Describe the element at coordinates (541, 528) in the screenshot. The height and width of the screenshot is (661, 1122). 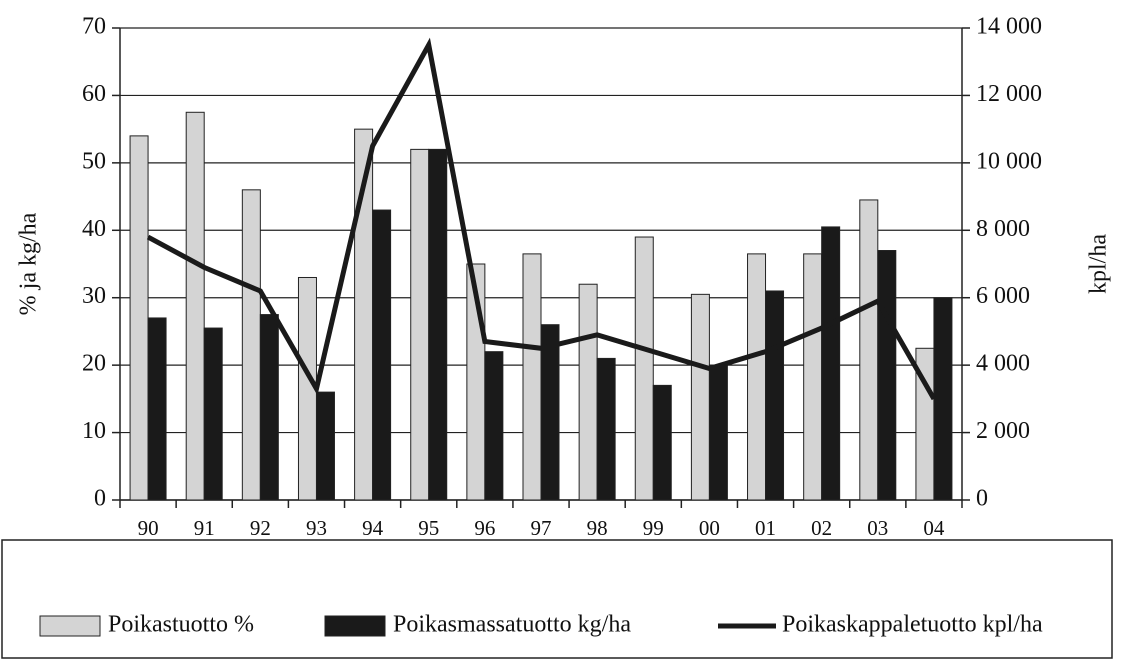
I see `x-tick-label: 97` at that location.